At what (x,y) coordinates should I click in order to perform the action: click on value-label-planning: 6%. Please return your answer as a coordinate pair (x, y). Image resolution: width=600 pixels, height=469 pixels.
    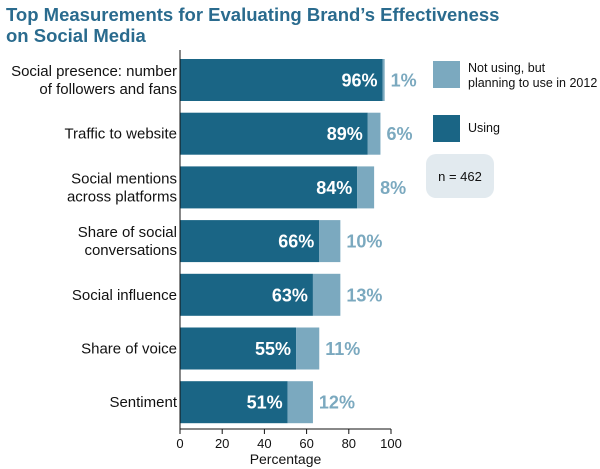
    Looking at the image, I should click on (399, 134).